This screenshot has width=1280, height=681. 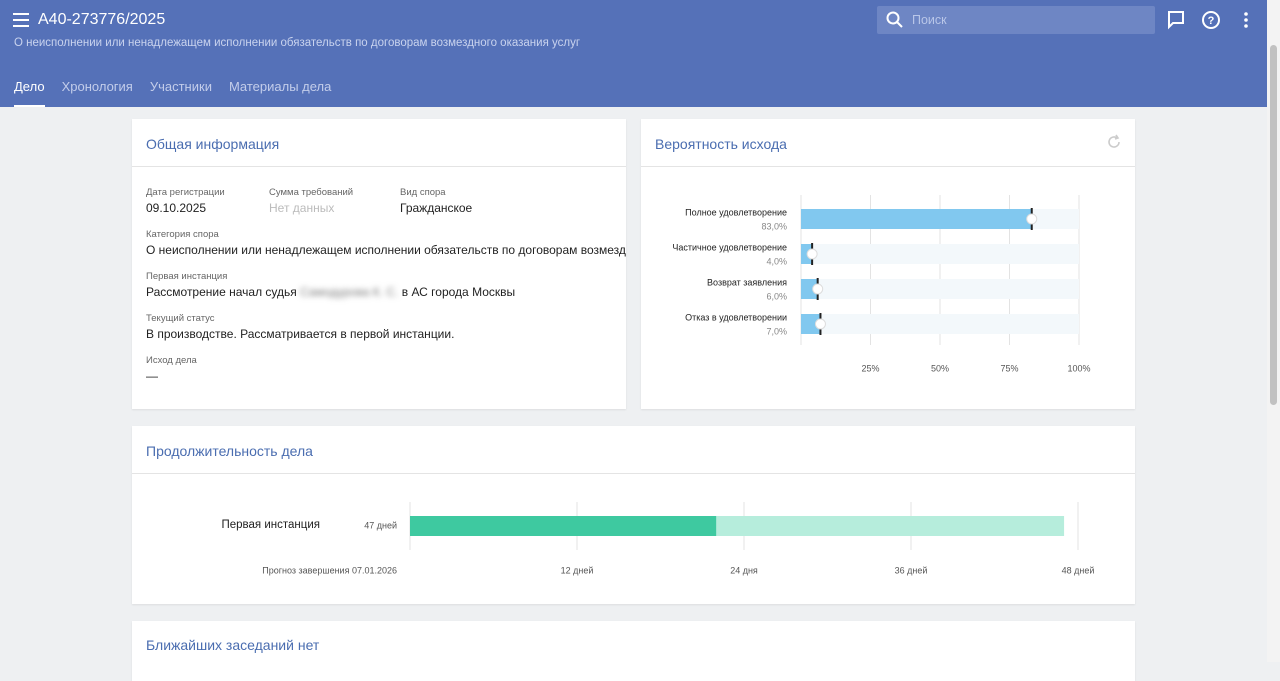 What do you see at coordinates (929, 20) in the screenshot?
I see `search-placeholder: Поиск` at bounding box center [929, 20].